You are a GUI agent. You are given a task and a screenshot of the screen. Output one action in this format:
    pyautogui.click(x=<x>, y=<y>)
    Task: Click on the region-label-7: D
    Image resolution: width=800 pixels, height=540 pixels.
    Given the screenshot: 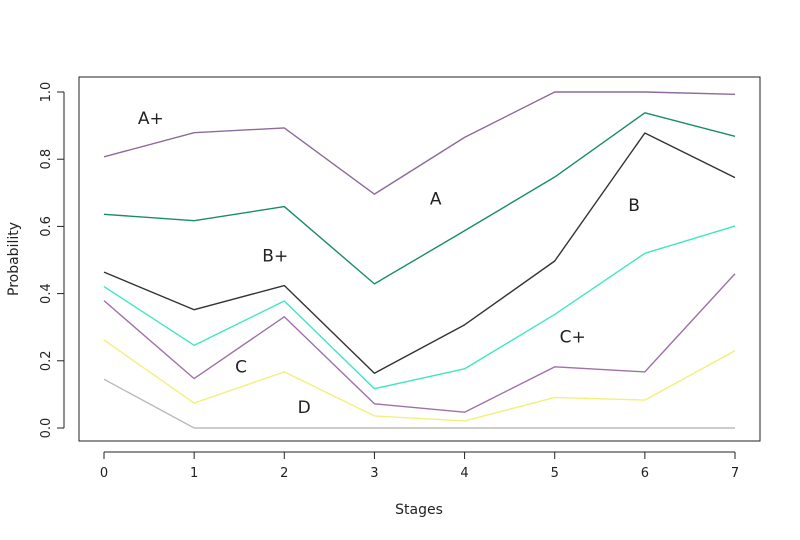 What is the action you would take?
    pyautogui.click(x=304, y=408)
    